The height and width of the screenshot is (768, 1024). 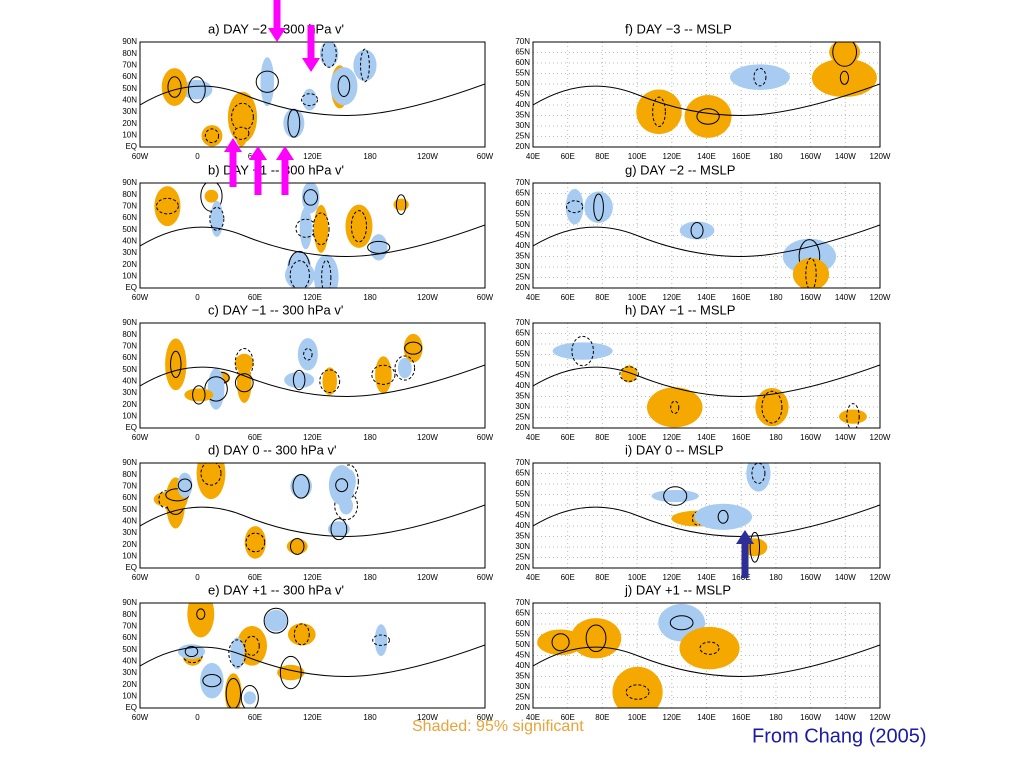 What do you see at coordinates (810, 717) in the screenshot?
I see `lon-label: 160W` at bounding box center [810, 717].